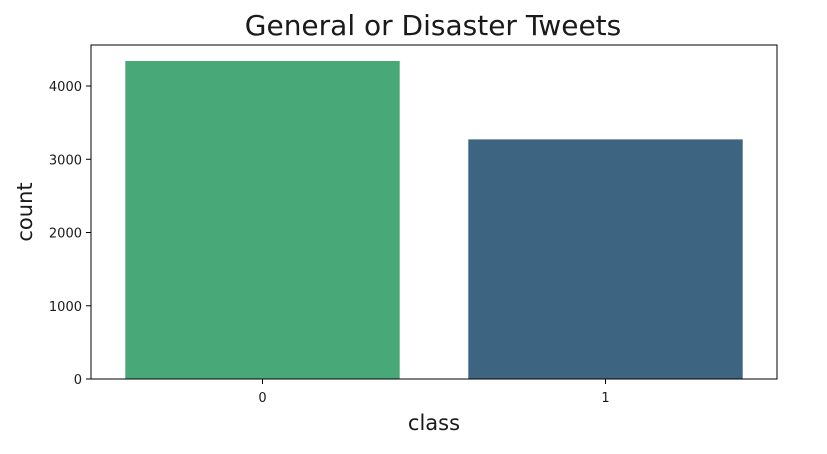 This screenshot has width=827, height=454. I want to click on x-tick-label: 0, so click(262, 398).